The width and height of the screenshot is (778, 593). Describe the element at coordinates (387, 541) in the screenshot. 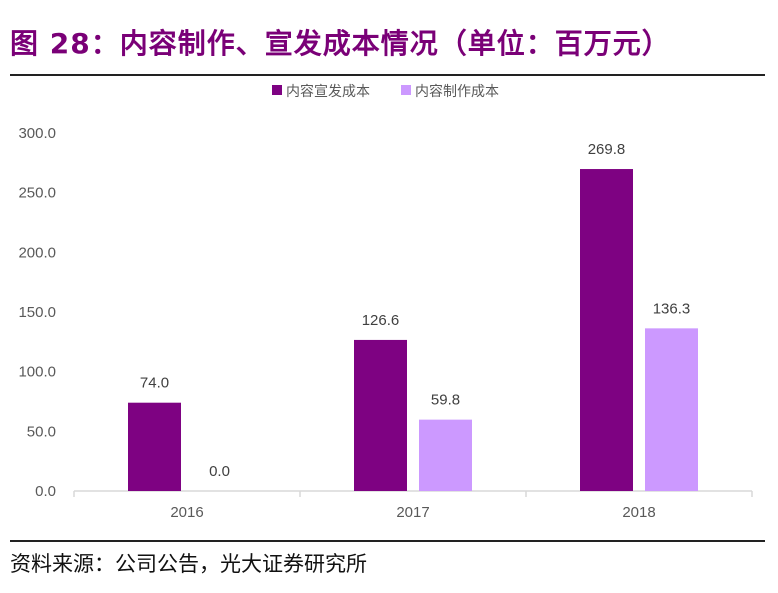

I see `source-rule` at that location.